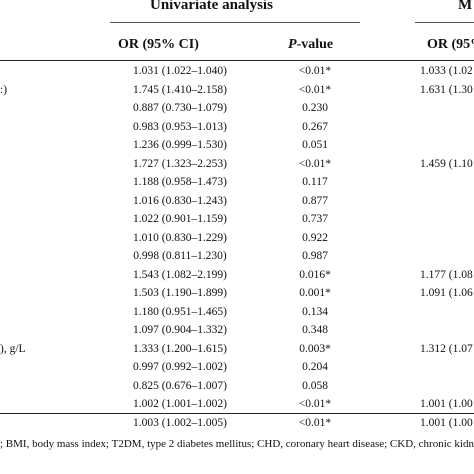 This screenshot has width=474, height=474. Describe the element at coordinates (180, 274) in the screenshot. I see `univariate-or: 1.543 (1.082–2.199)` at that location.